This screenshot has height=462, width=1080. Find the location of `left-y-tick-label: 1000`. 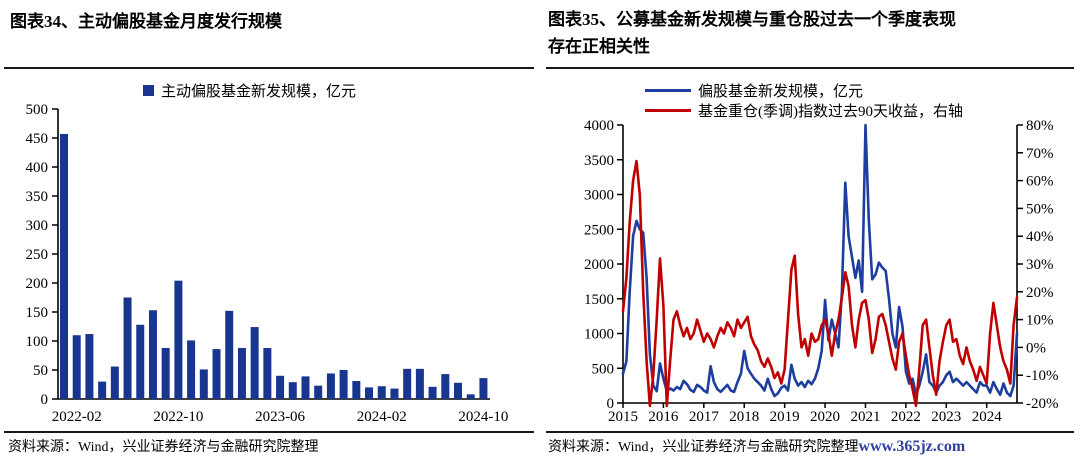

left-y-tick-label: 1000 is located at coordinates (599, 335).